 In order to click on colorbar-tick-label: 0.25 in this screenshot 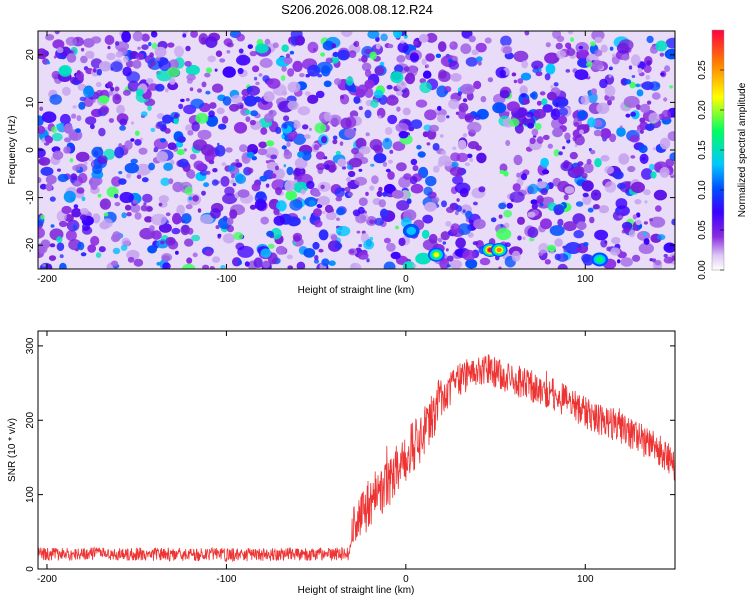, I will do `click(702, 70)`.